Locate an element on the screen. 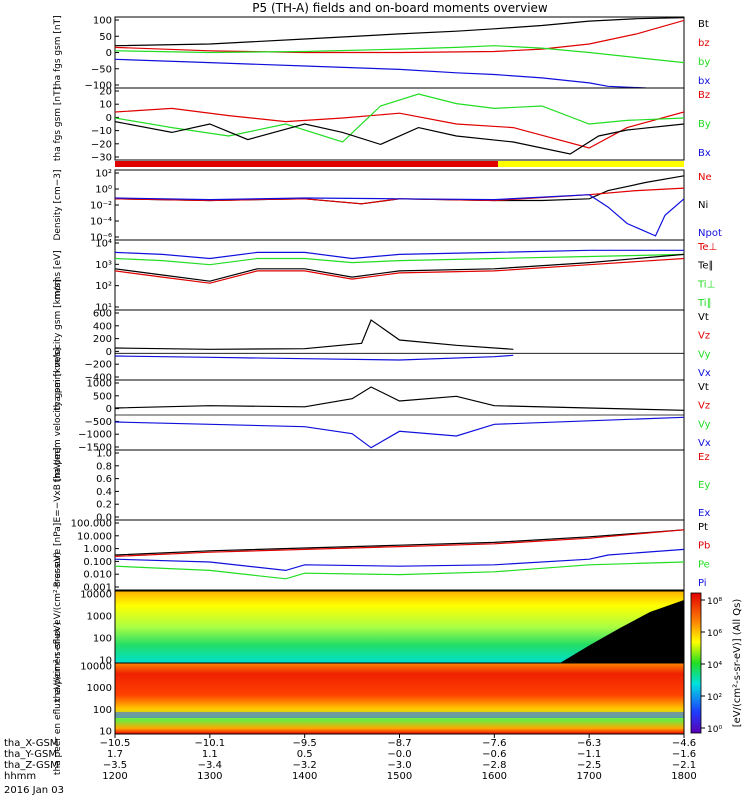 The image size is (750, 800). x-tick-label: −0.0 is located at coordinates (399, 754).